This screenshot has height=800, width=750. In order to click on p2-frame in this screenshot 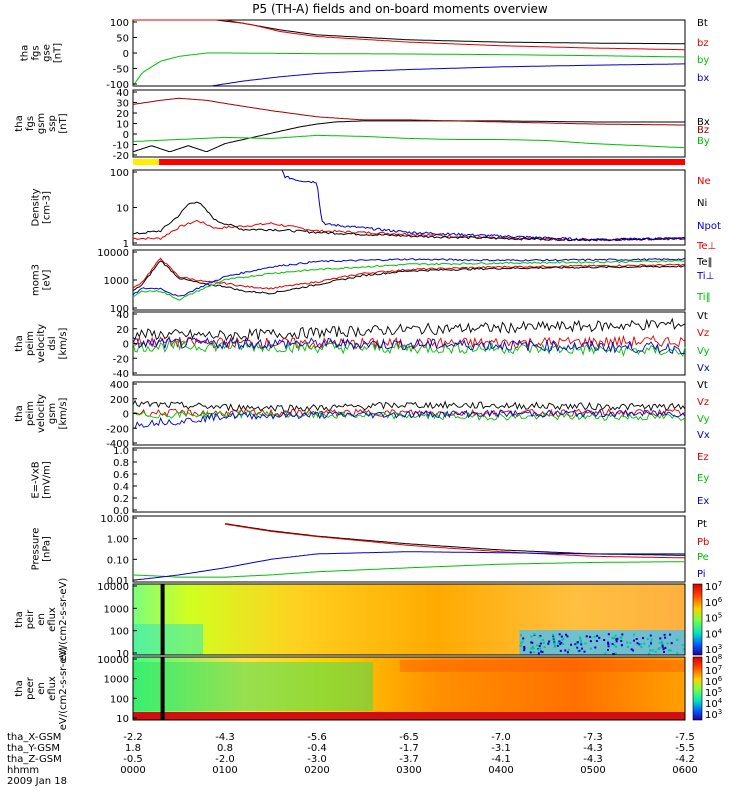, I will do `click(409, 123)`.